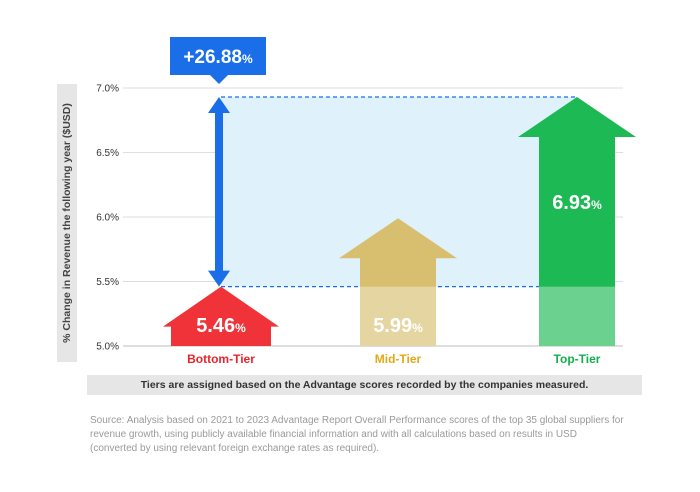  What do you see at coordinates (107, 89) in the screenshot?
I see `y-tick-label: 7.0%` at bounding box center [107, 89].